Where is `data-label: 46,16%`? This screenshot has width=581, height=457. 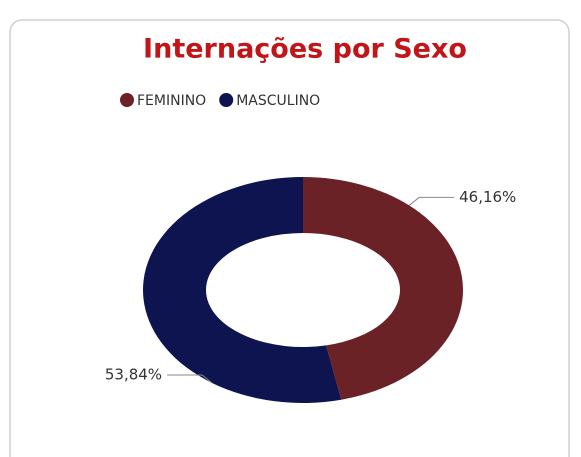 data-label: 46,16% is located at coordinates (487, 197).